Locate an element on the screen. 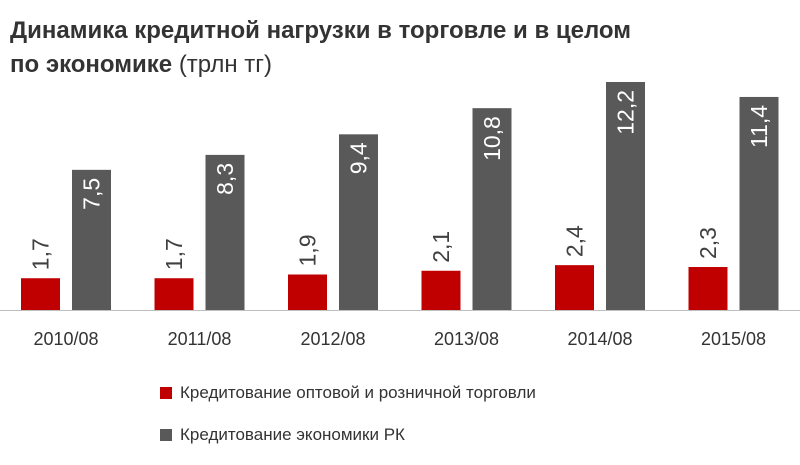 The image size is (800, 465). bar-trade-2015/08 is located at coordinates (708, 288).